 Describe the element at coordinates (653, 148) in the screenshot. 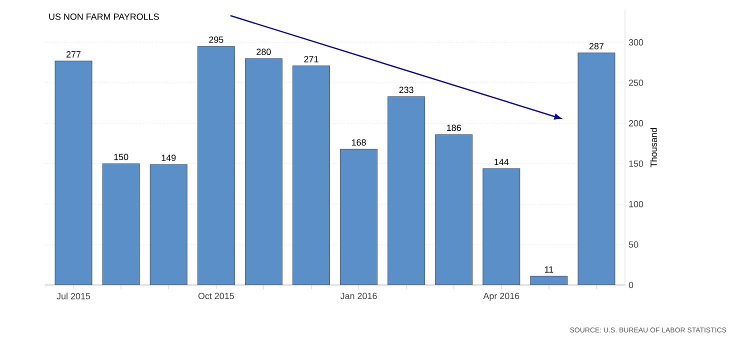

I see `y-axis-title: Thousand` at that location.